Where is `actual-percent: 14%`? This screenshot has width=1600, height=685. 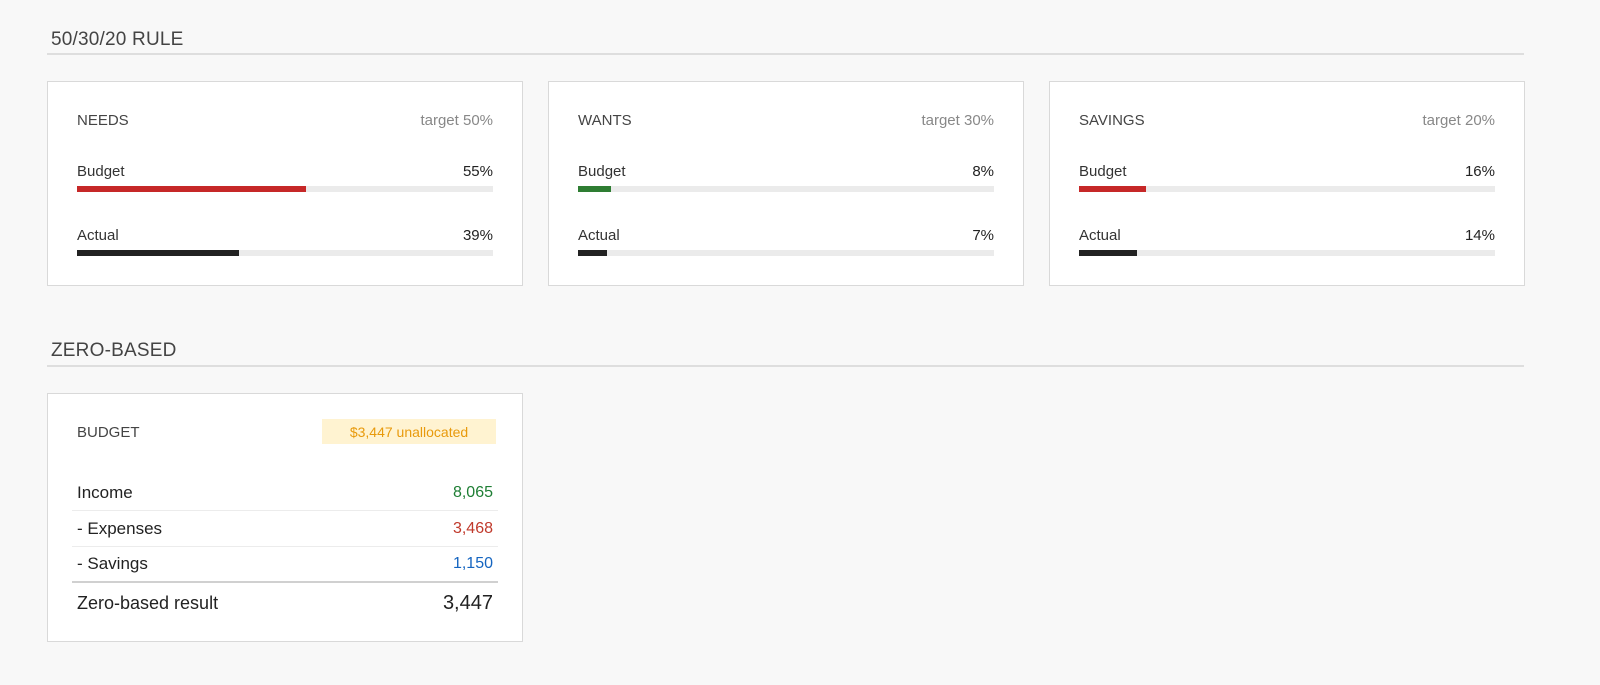
actual-percent: 14% is located at coordinates (1479, 235).